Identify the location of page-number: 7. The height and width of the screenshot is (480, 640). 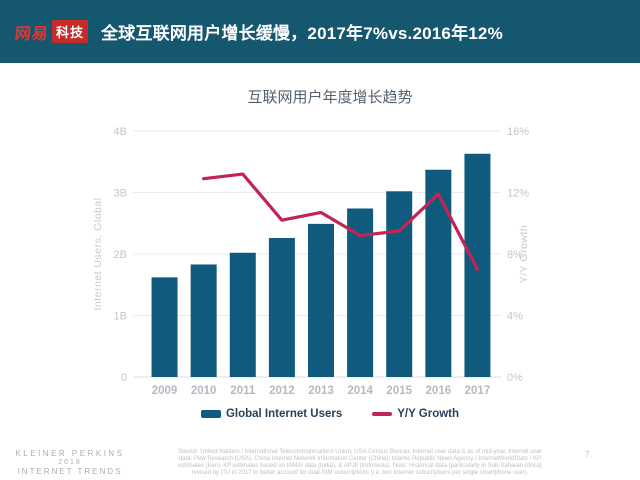
(587, 454).